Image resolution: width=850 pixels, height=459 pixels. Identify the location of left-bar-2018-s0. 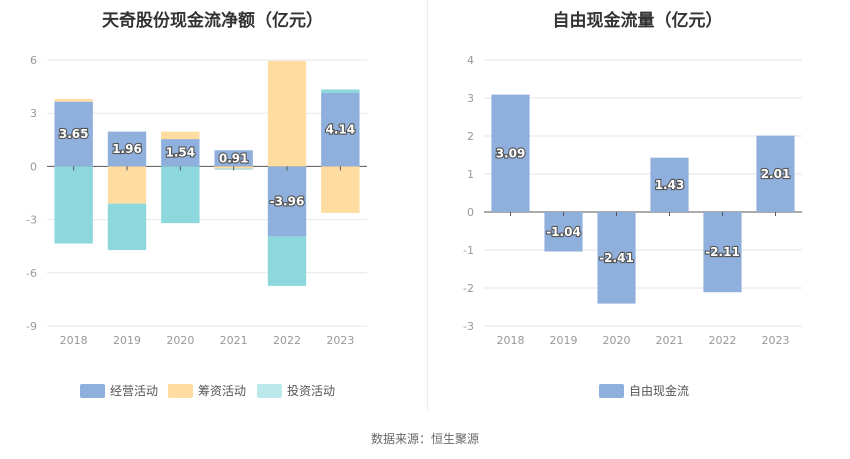
(73, 134).